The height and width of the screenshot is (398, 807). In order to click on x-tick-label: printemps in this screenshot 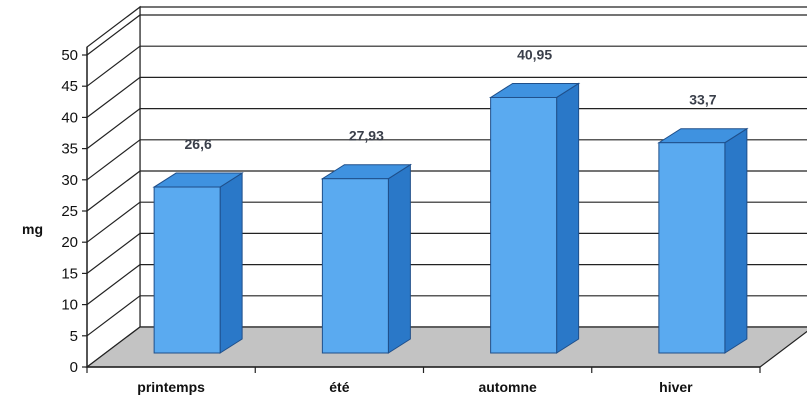, I will do `click(171, 387)`.